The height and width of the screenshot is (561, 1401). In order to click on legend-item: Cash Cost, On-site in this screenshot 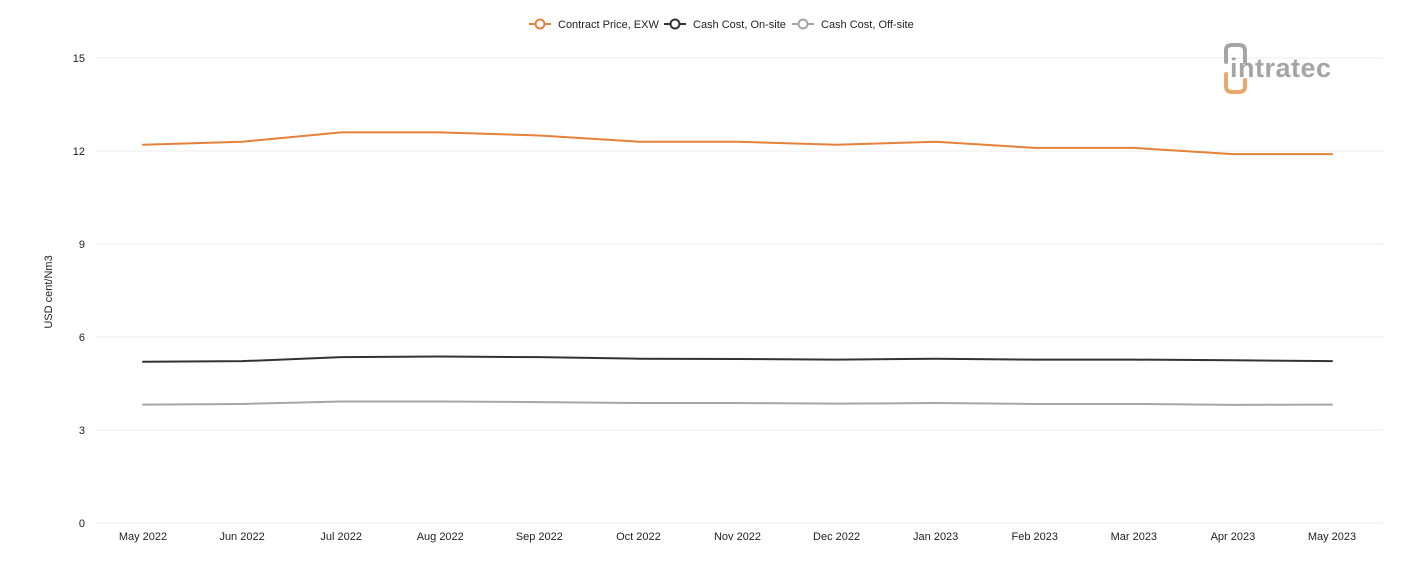, I will do `click(725, 24)`.